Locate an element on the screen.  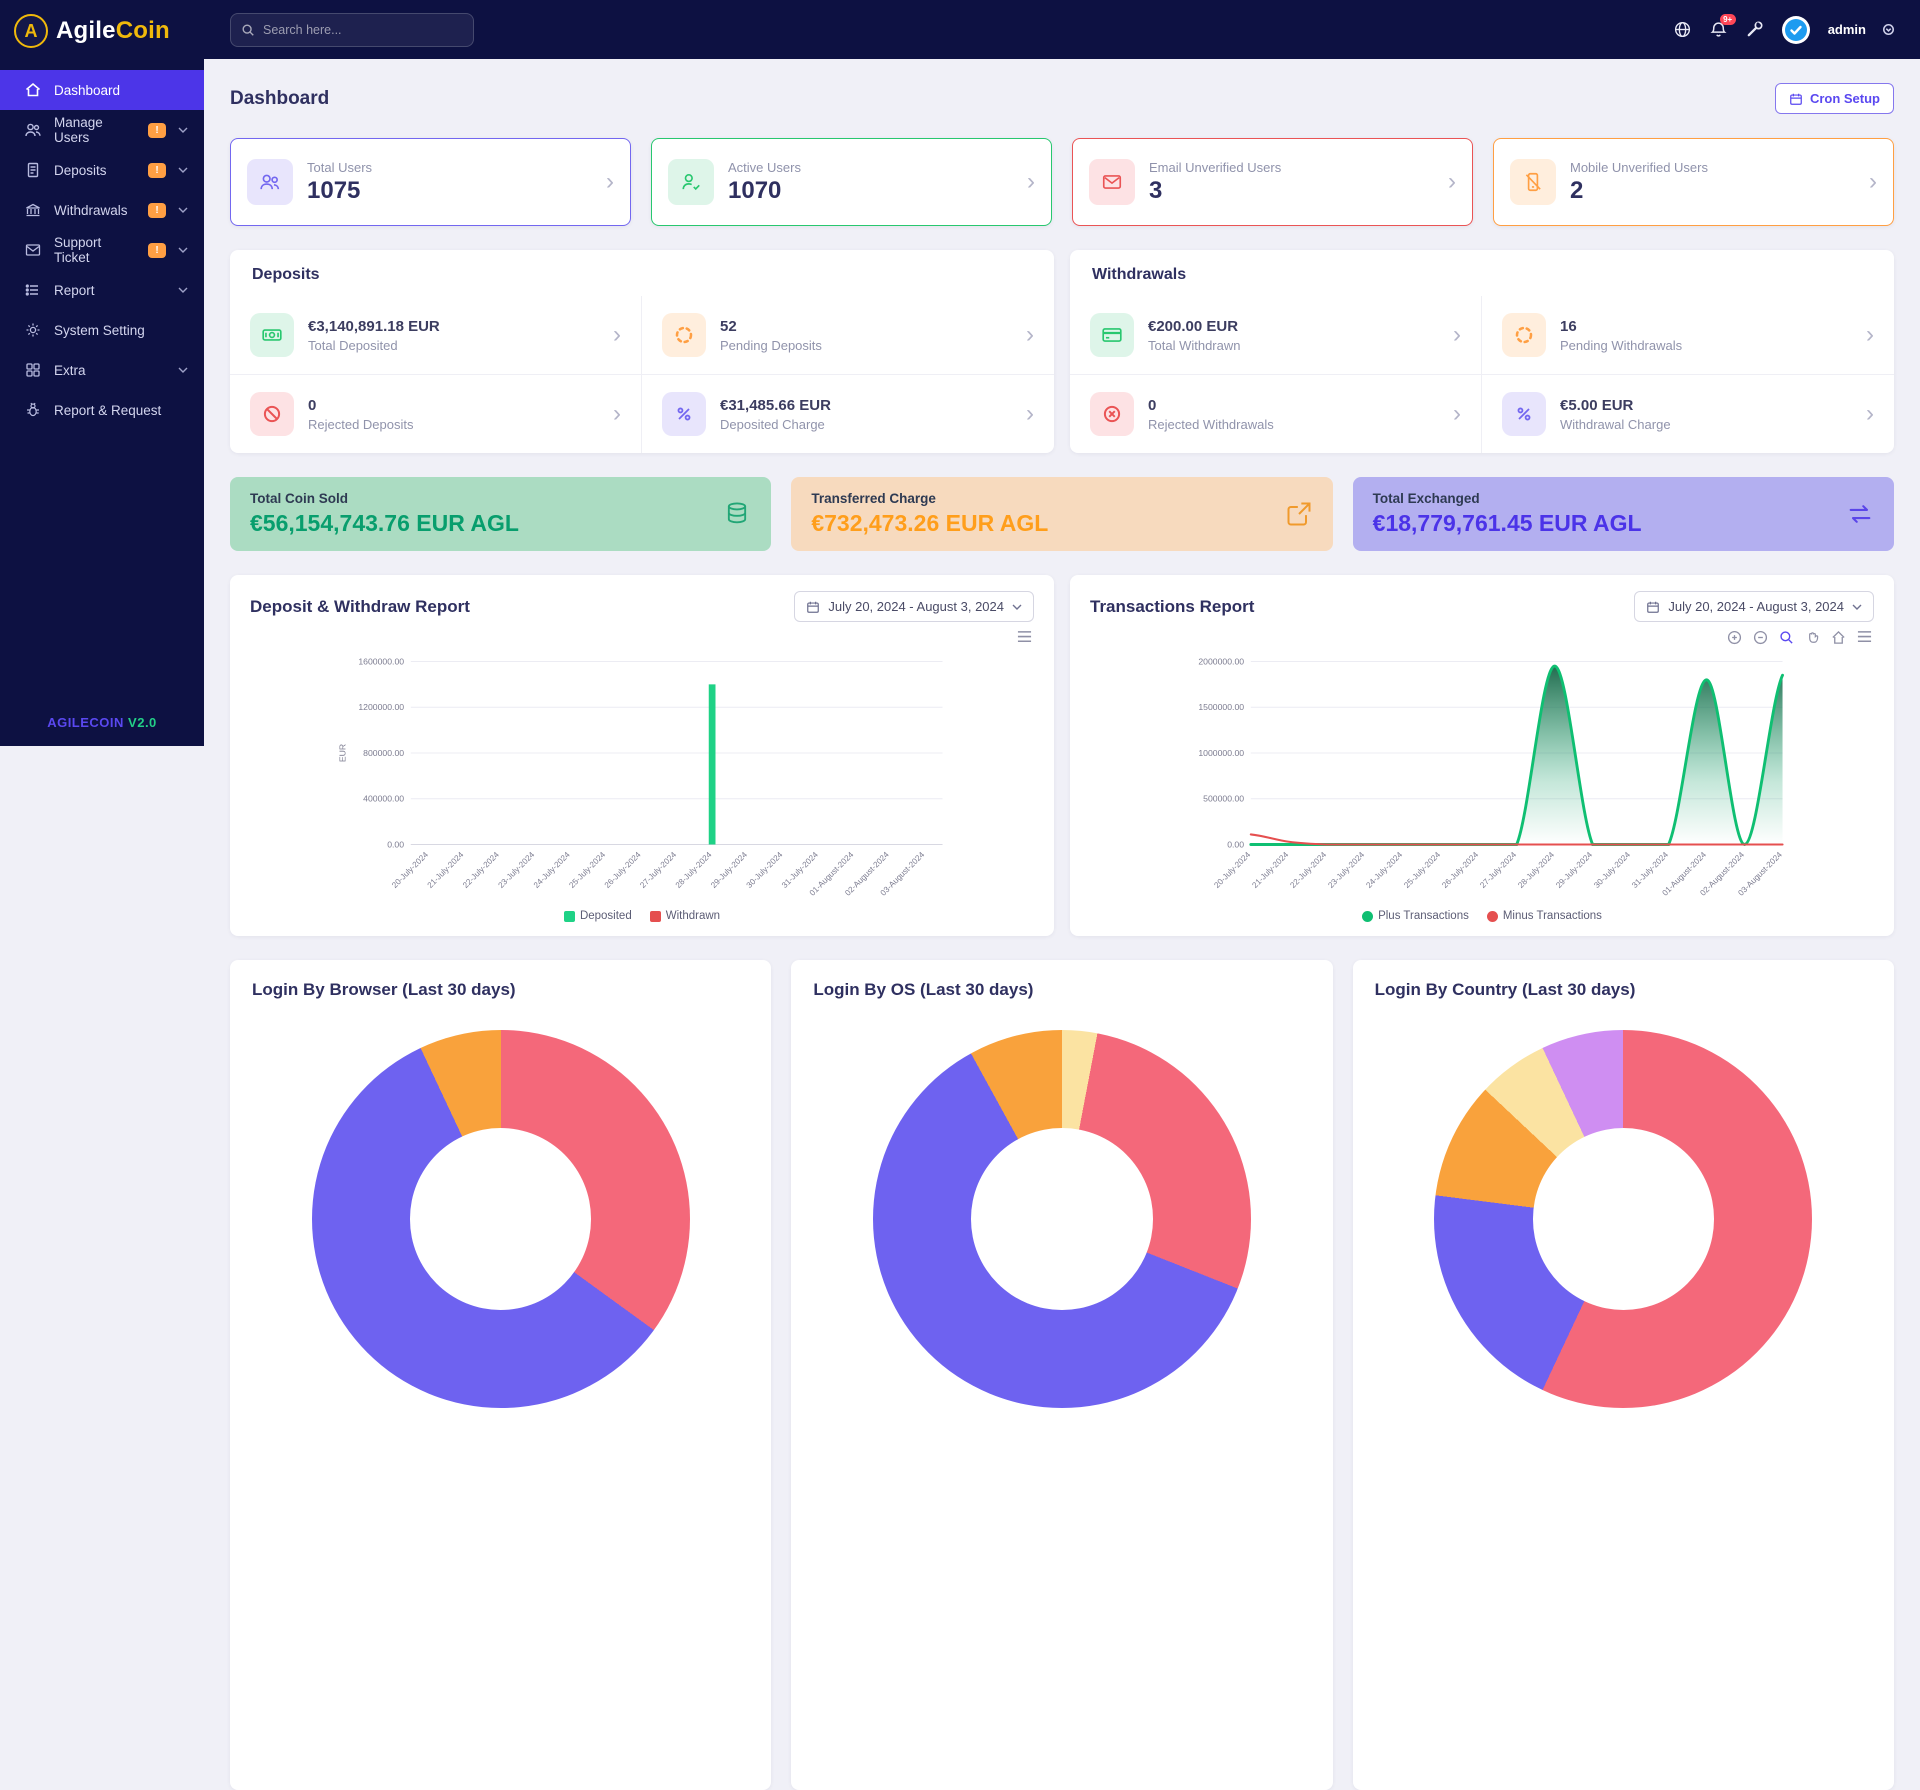
banner-value: €18,779,761.45 EUR AGL is located at coordinates (1507, 523).